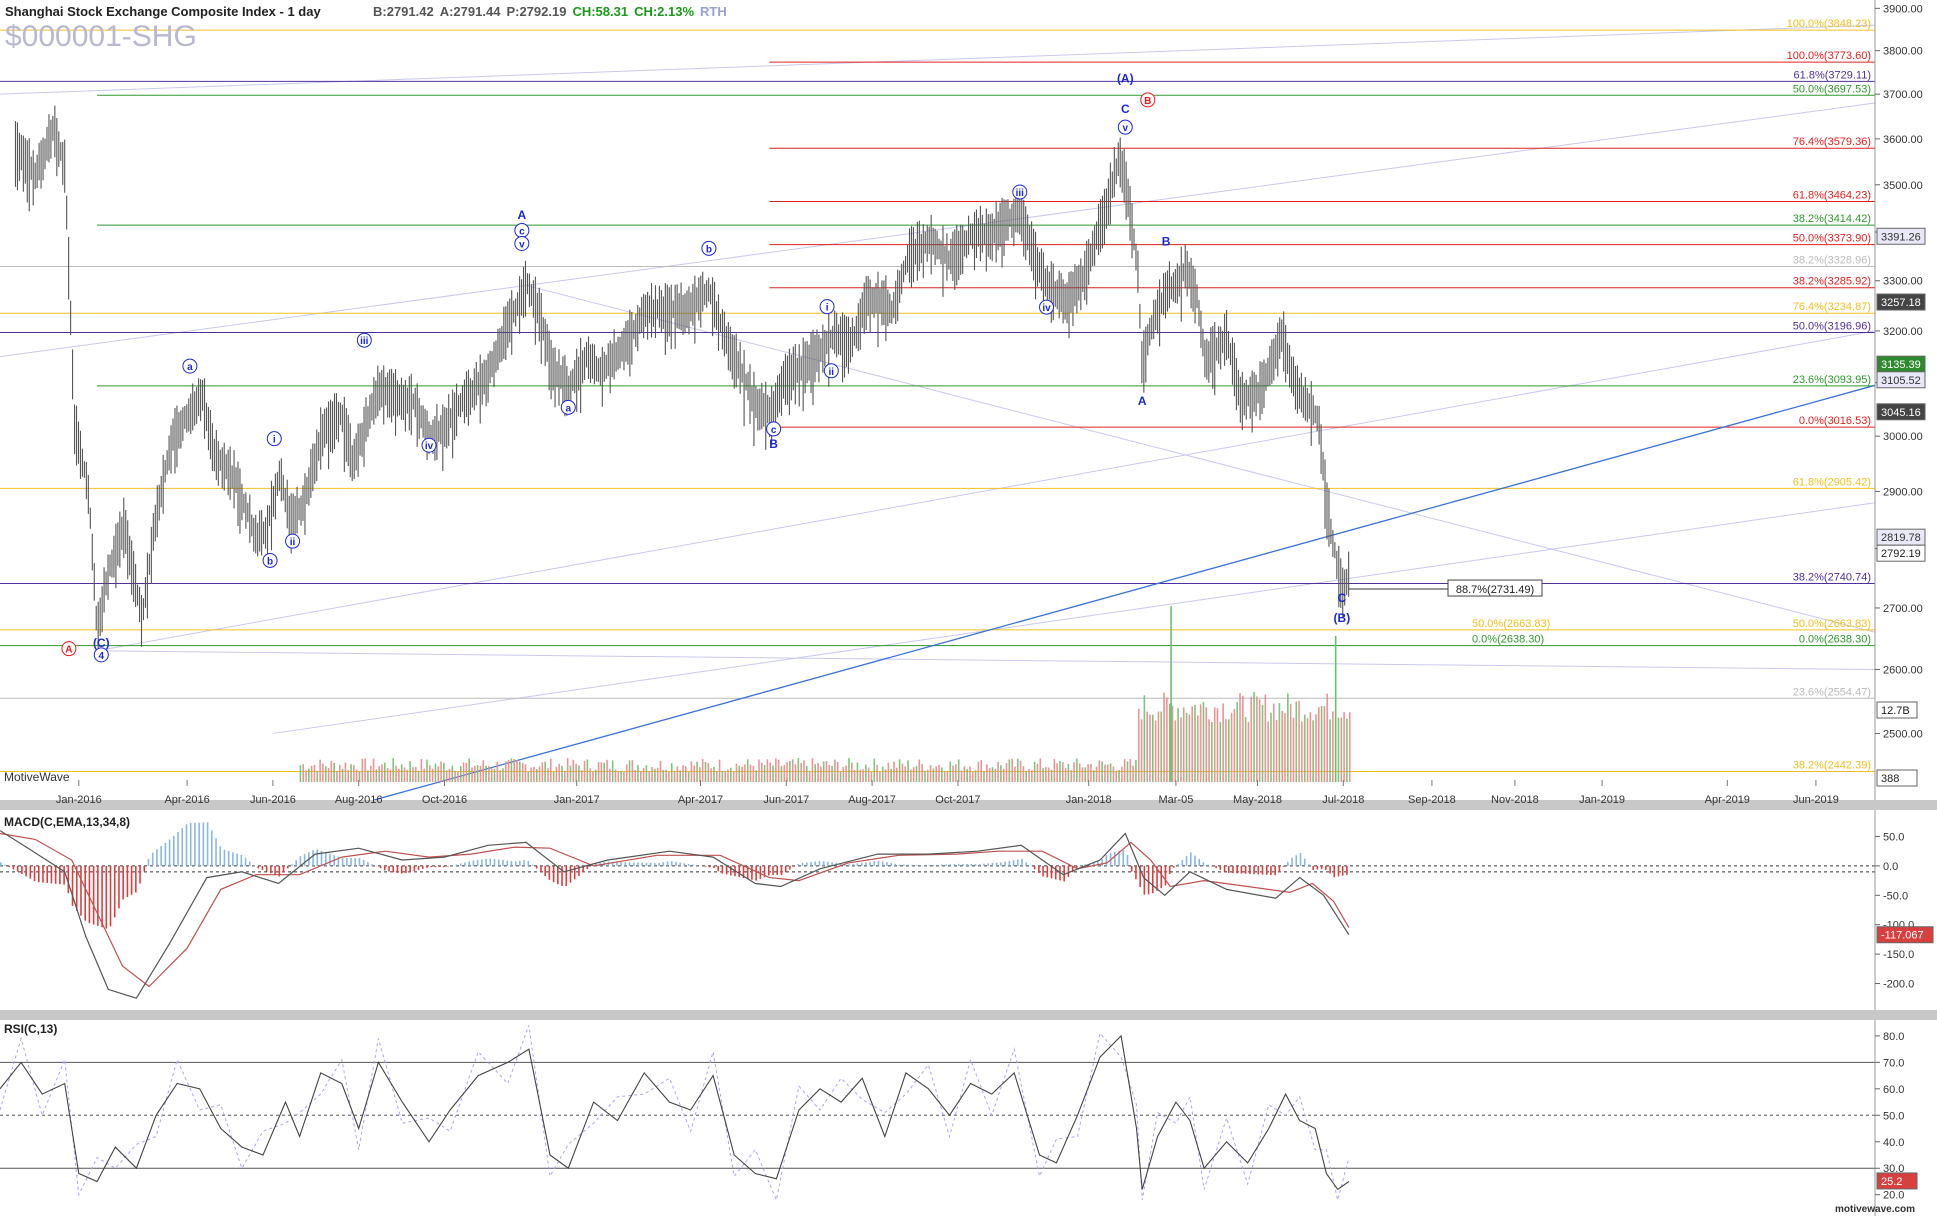  What do you see at coordinates (1832, 219) in the screenshot?
I see `fib-level-label: 38.2%(3414.42)` at bounding box center [1832, 219].